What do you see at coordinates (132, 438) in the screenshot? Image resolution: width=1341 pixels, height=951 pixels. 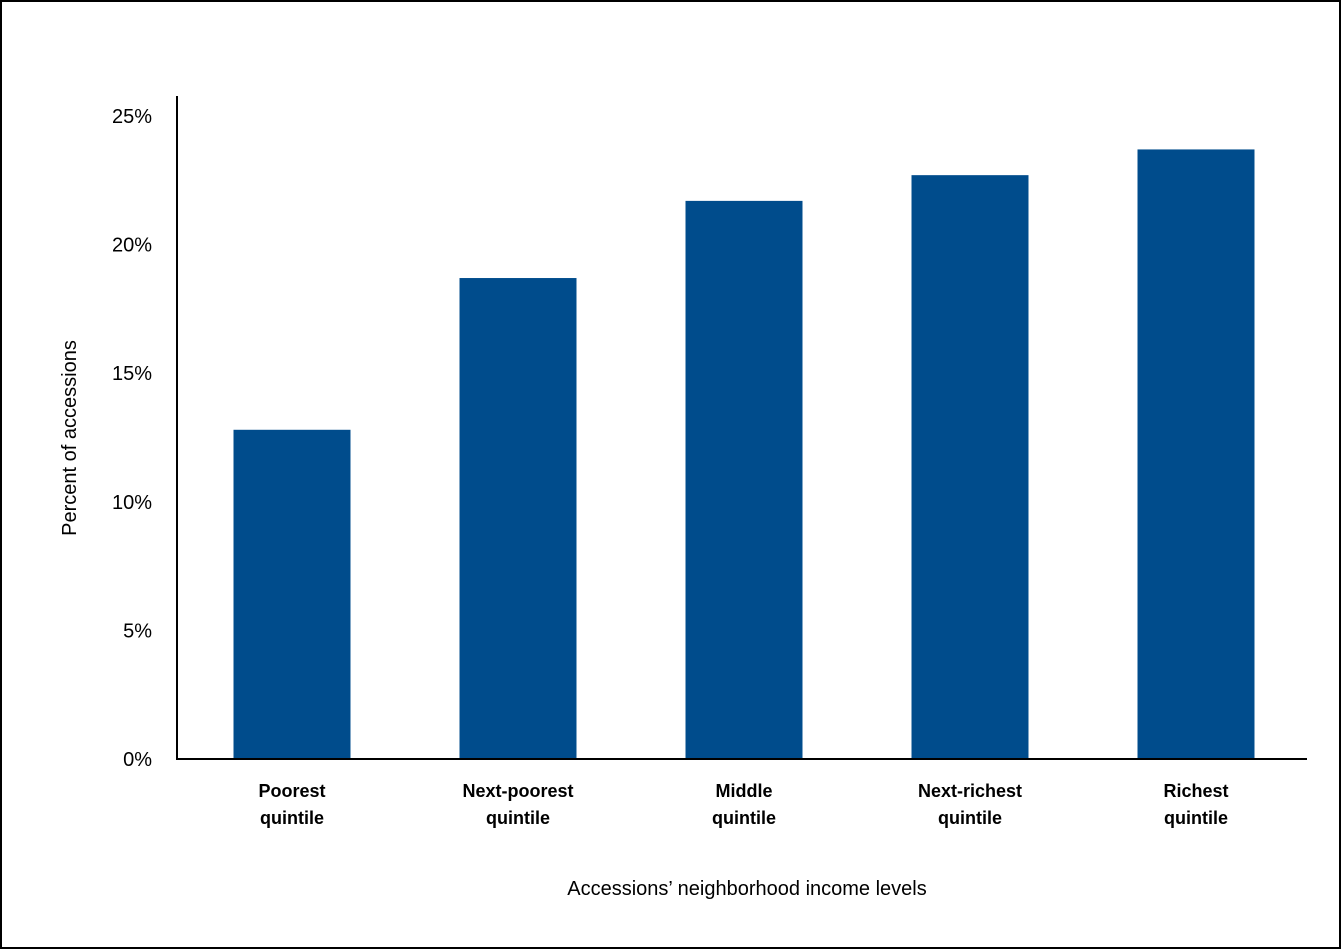 I see `y-tick-labels: 0% 5% 10% 15% 20% 25%` at bounding box center [132, 438].